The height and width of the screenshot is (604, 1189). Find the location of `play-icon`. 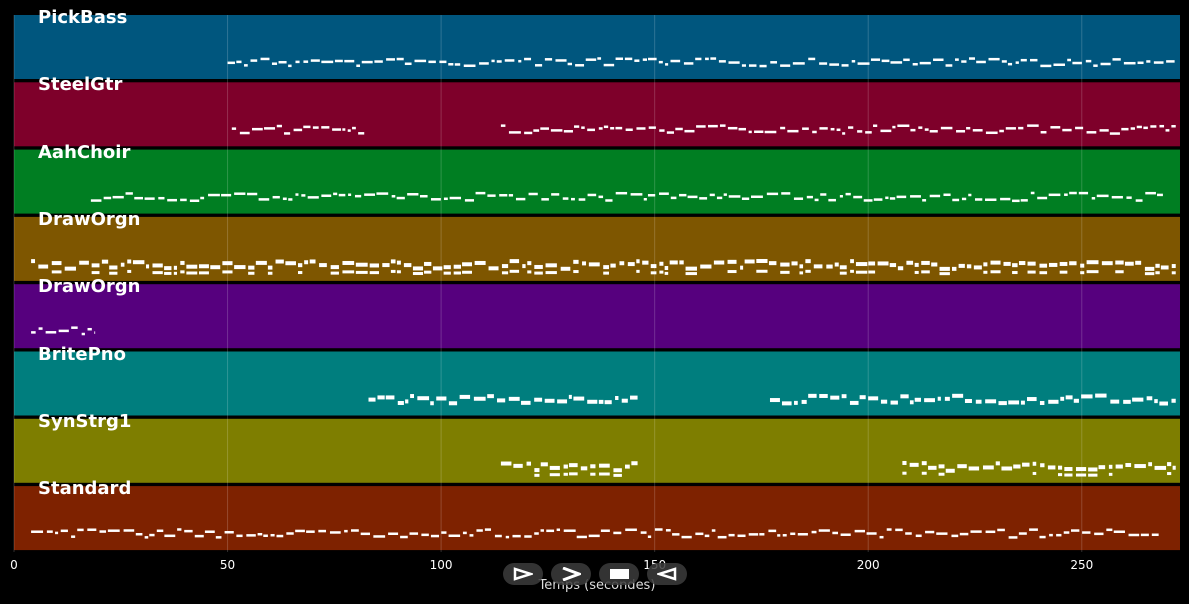

play-icon is located at coordinates (523, 574).